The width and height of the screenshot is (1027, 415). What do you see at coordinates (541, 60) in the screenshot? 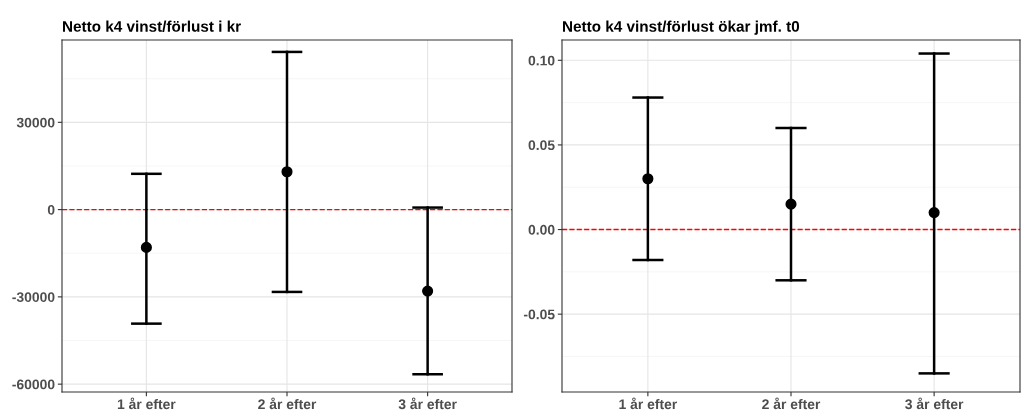
I see `y-tick-label: 0.10` at bounding box center [541, 60].